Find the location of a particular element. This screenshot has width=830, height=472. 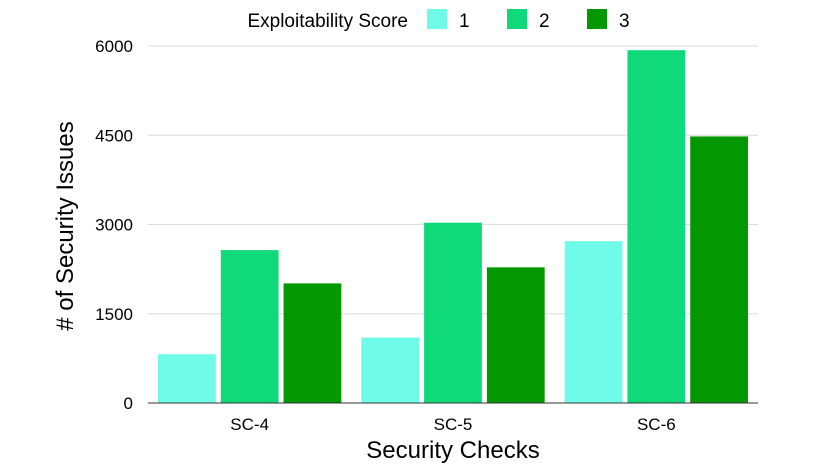

legend: Exploitability Score 1 2 3 is located at coordinates (438, 20).